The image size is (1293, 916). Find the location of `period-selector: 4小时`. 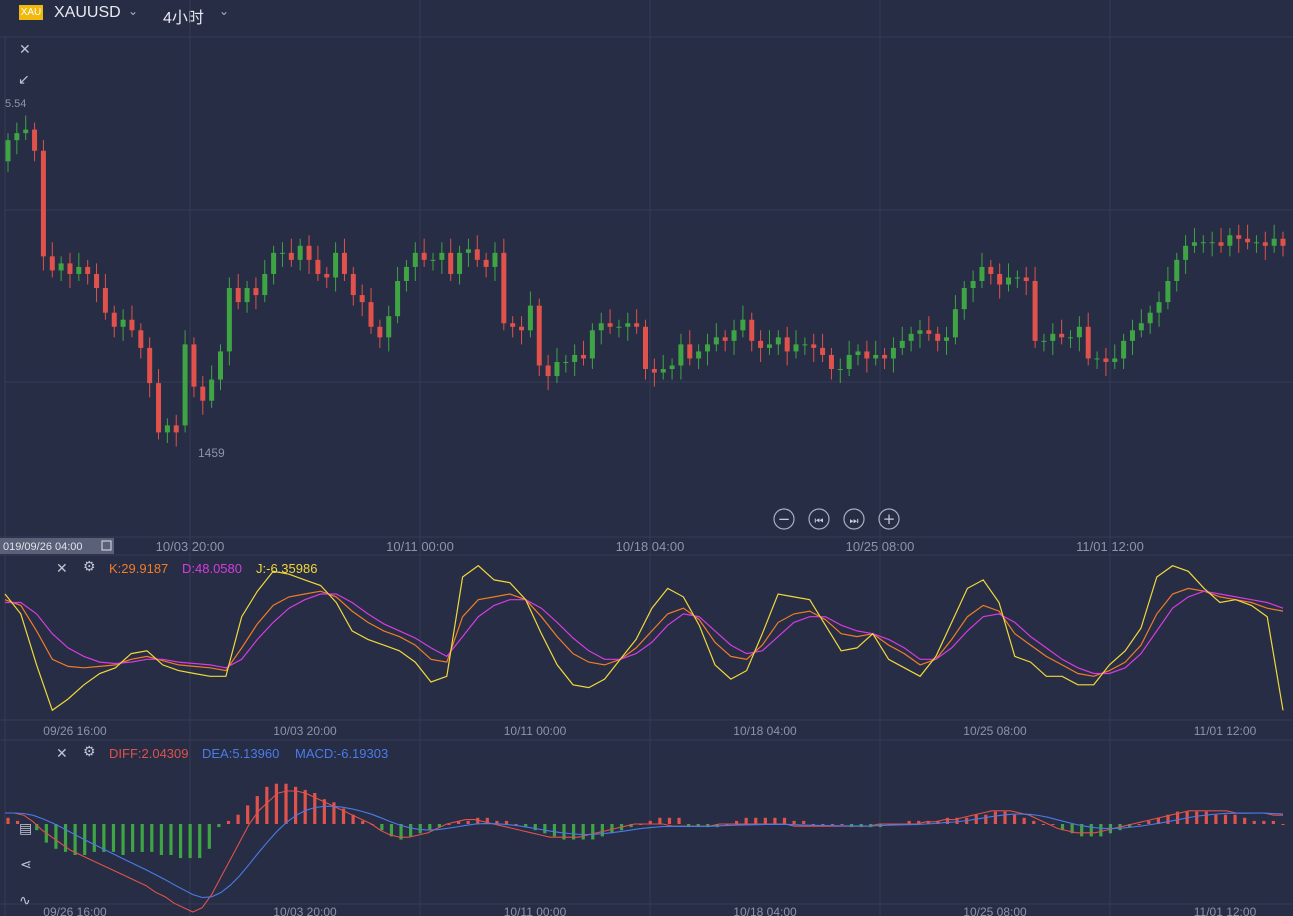

period-selector: 4小时 is located at coordinates (183, 18).